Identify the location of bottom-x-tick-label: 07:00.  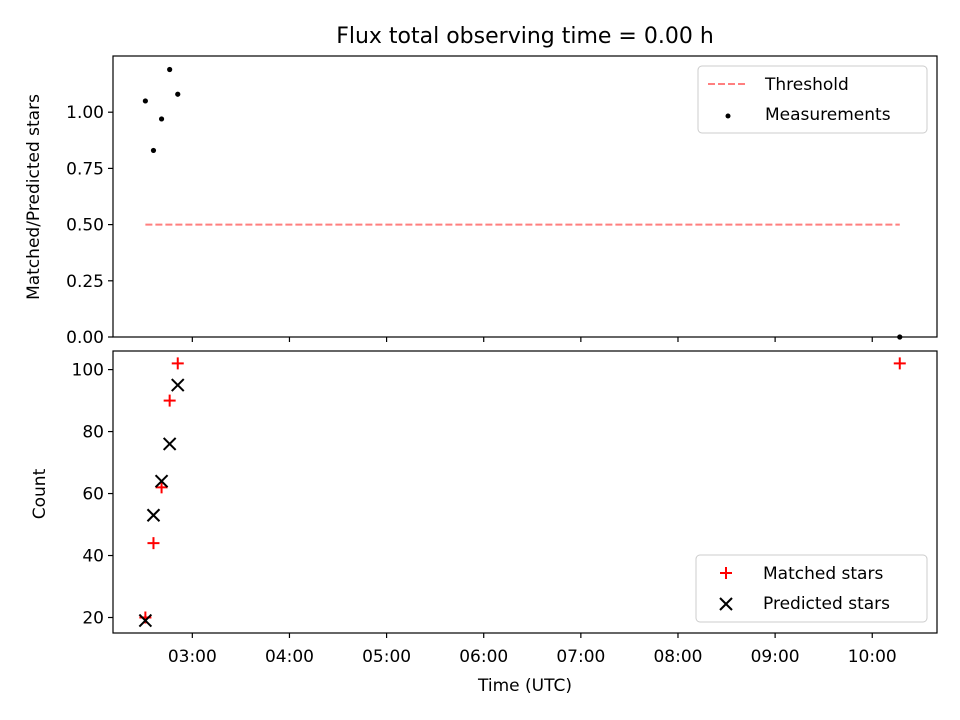
(580, 657).